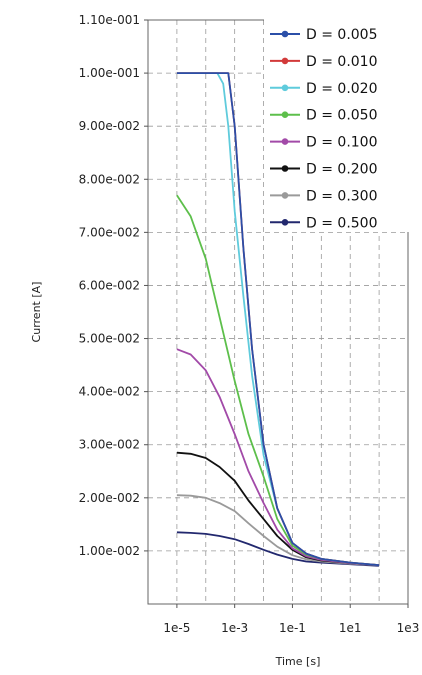 This screenshot has width=422, height=675. Describe the element at coordinates (36, 312) in the screenshot. I see `y-axis-label: Current [A]` at that location.